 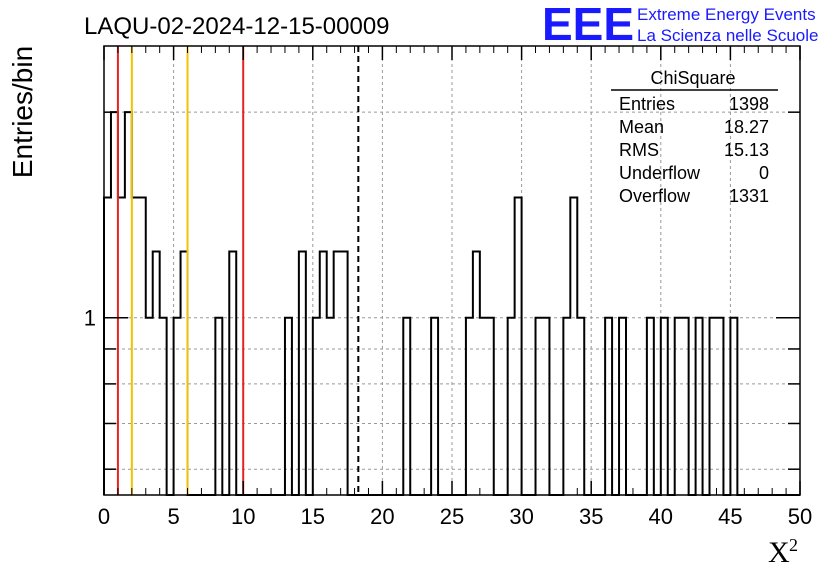 What do you see at coordinates (521, 516) in the screenshot?
I see `x-tick-label: 30` at bounding box center [521, 516].